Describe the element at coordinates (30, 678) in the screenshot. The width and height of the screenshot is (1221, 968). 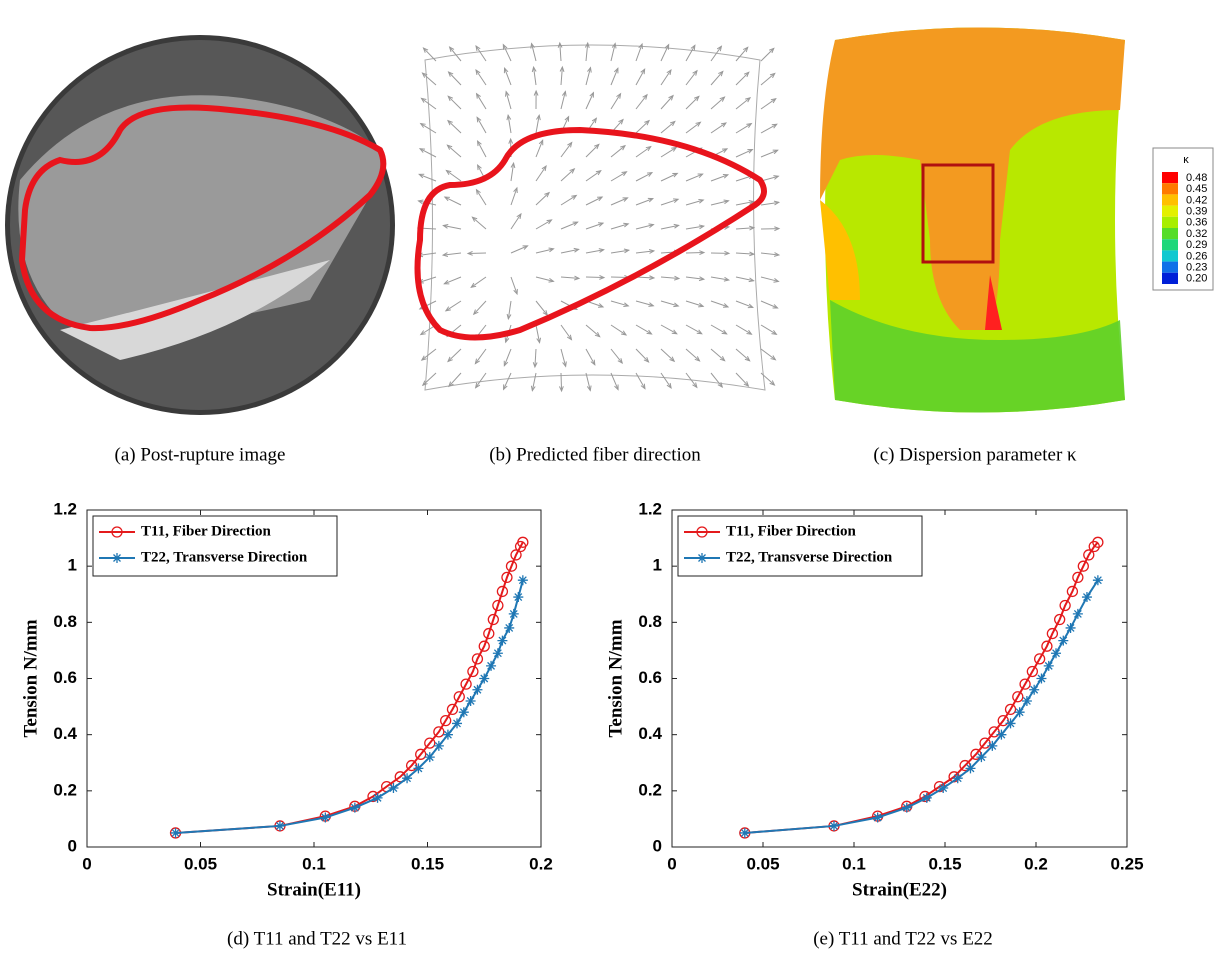
I see `y-axis-label: Tension N/mm` at that location.